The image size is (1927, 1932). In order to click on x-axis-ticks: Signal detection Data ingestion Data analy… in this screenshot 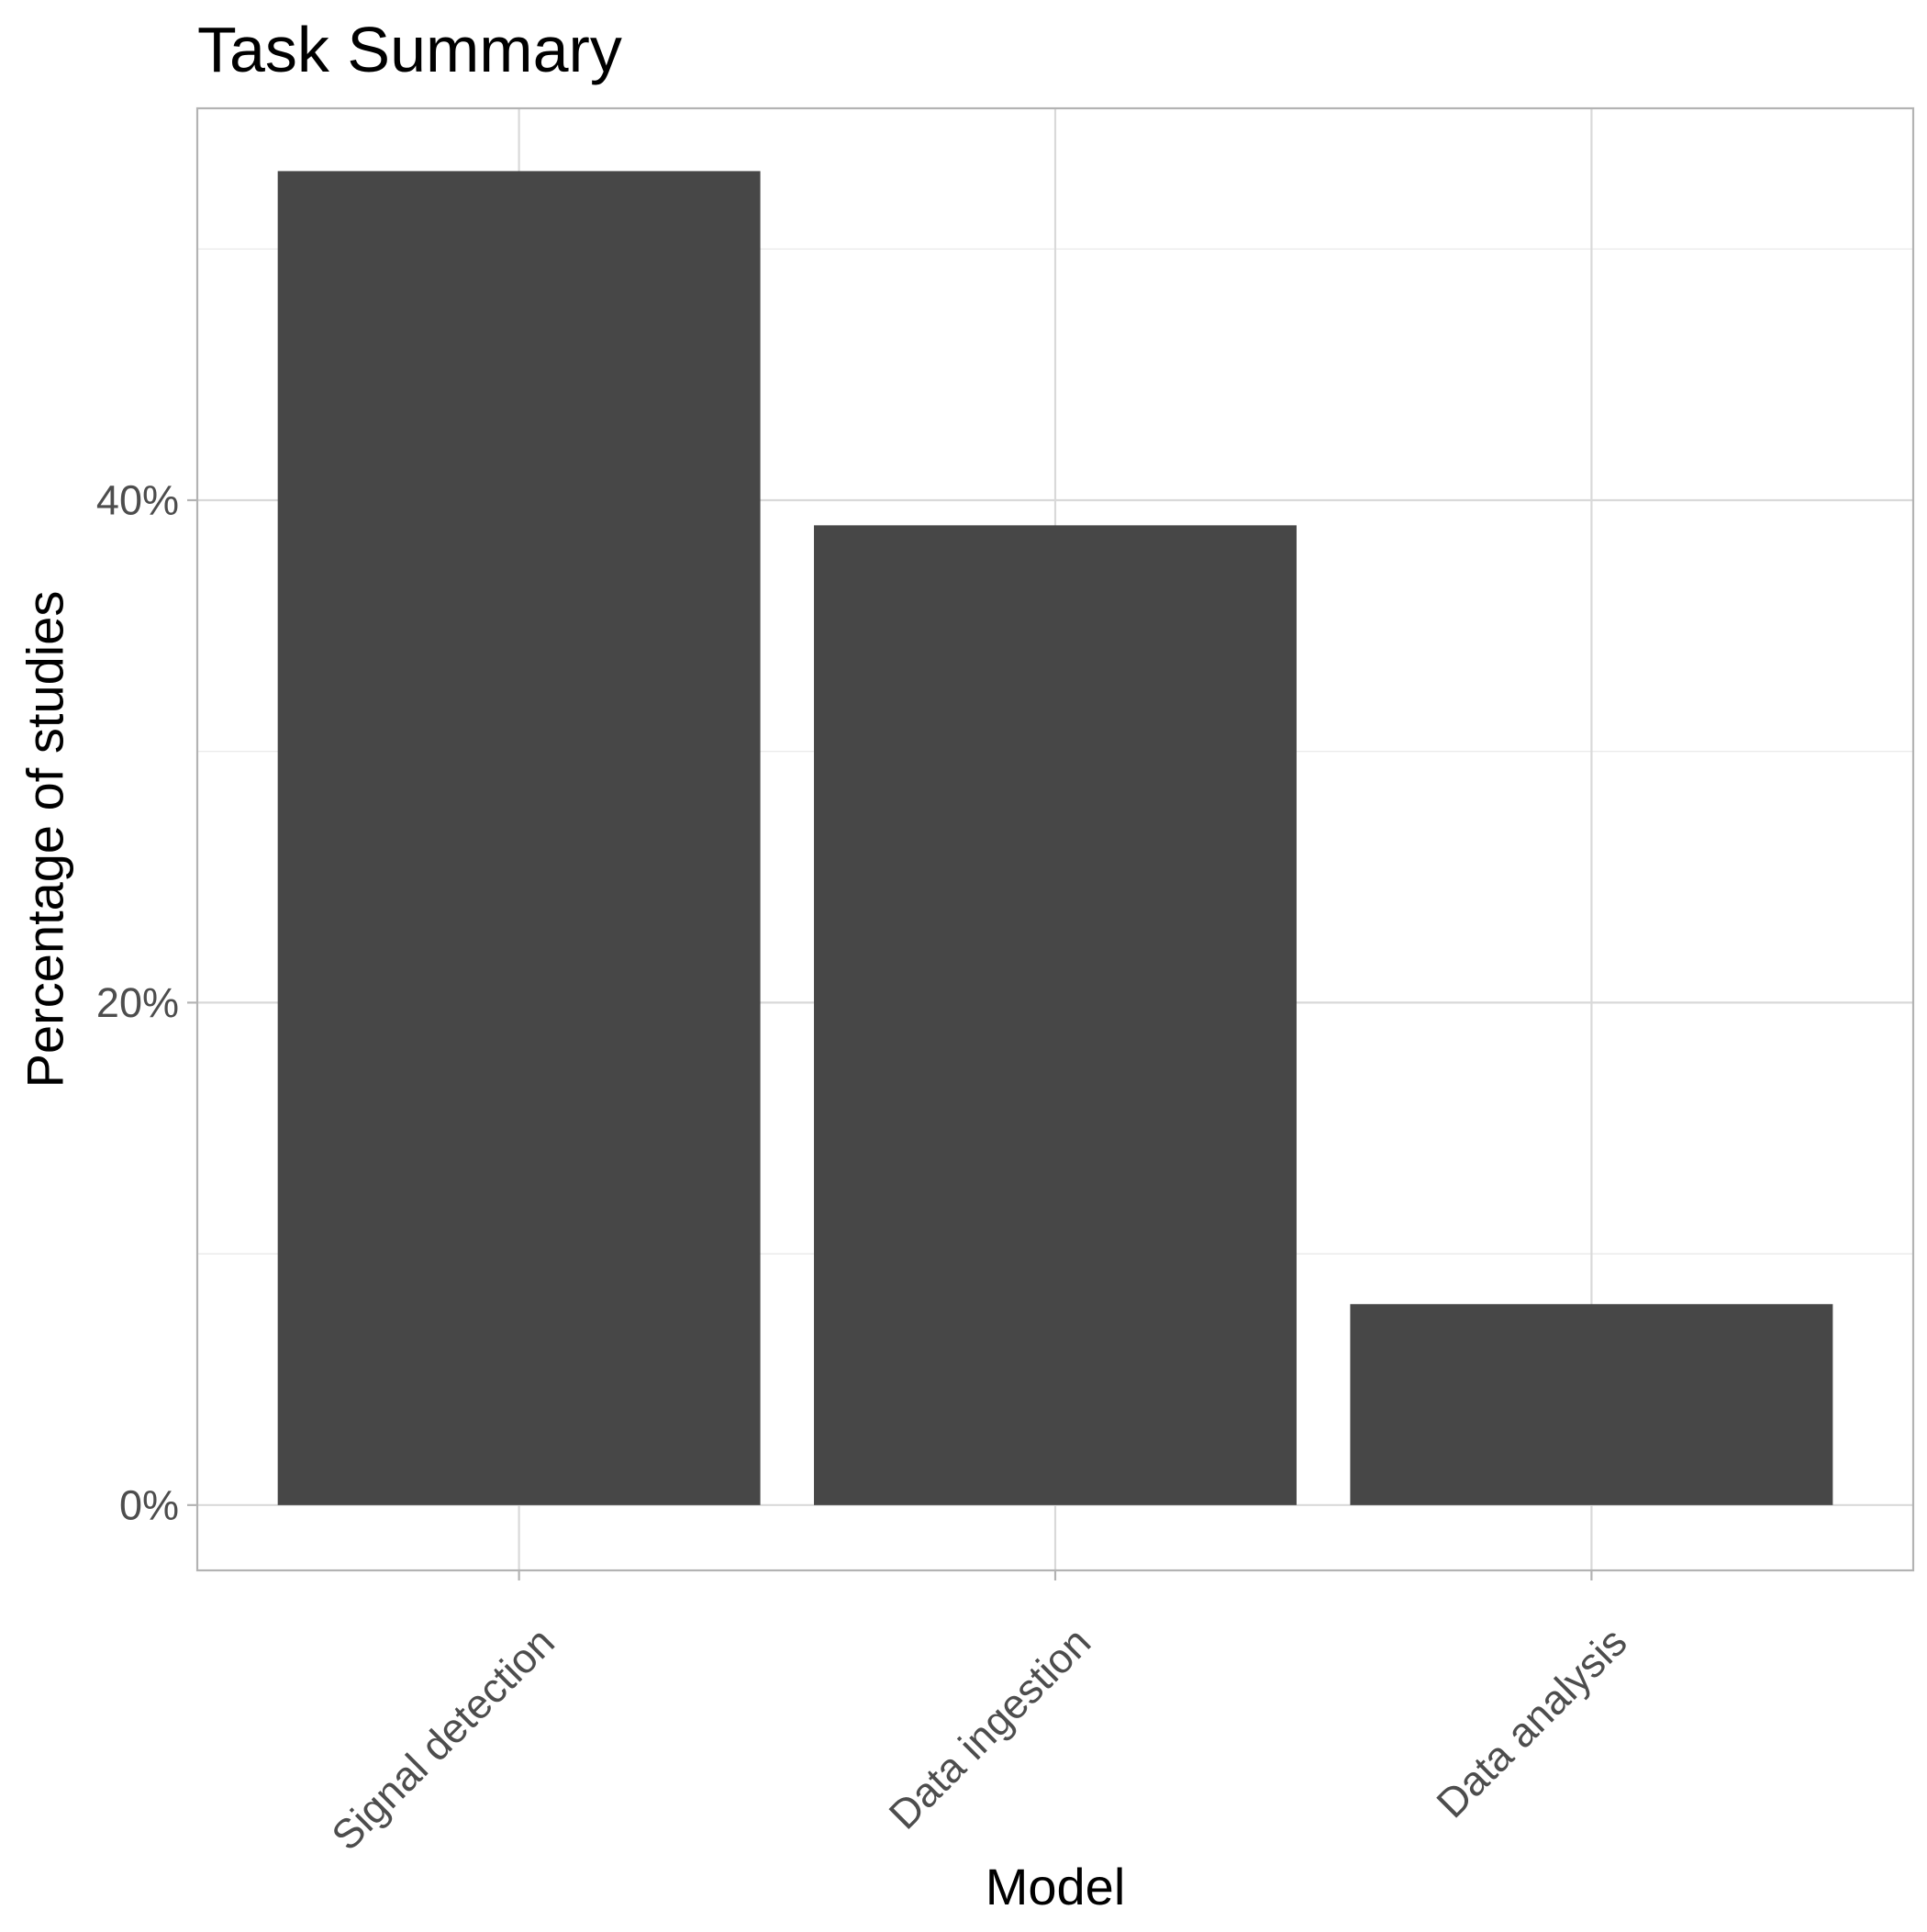, I will do `click(979, 1714)`.